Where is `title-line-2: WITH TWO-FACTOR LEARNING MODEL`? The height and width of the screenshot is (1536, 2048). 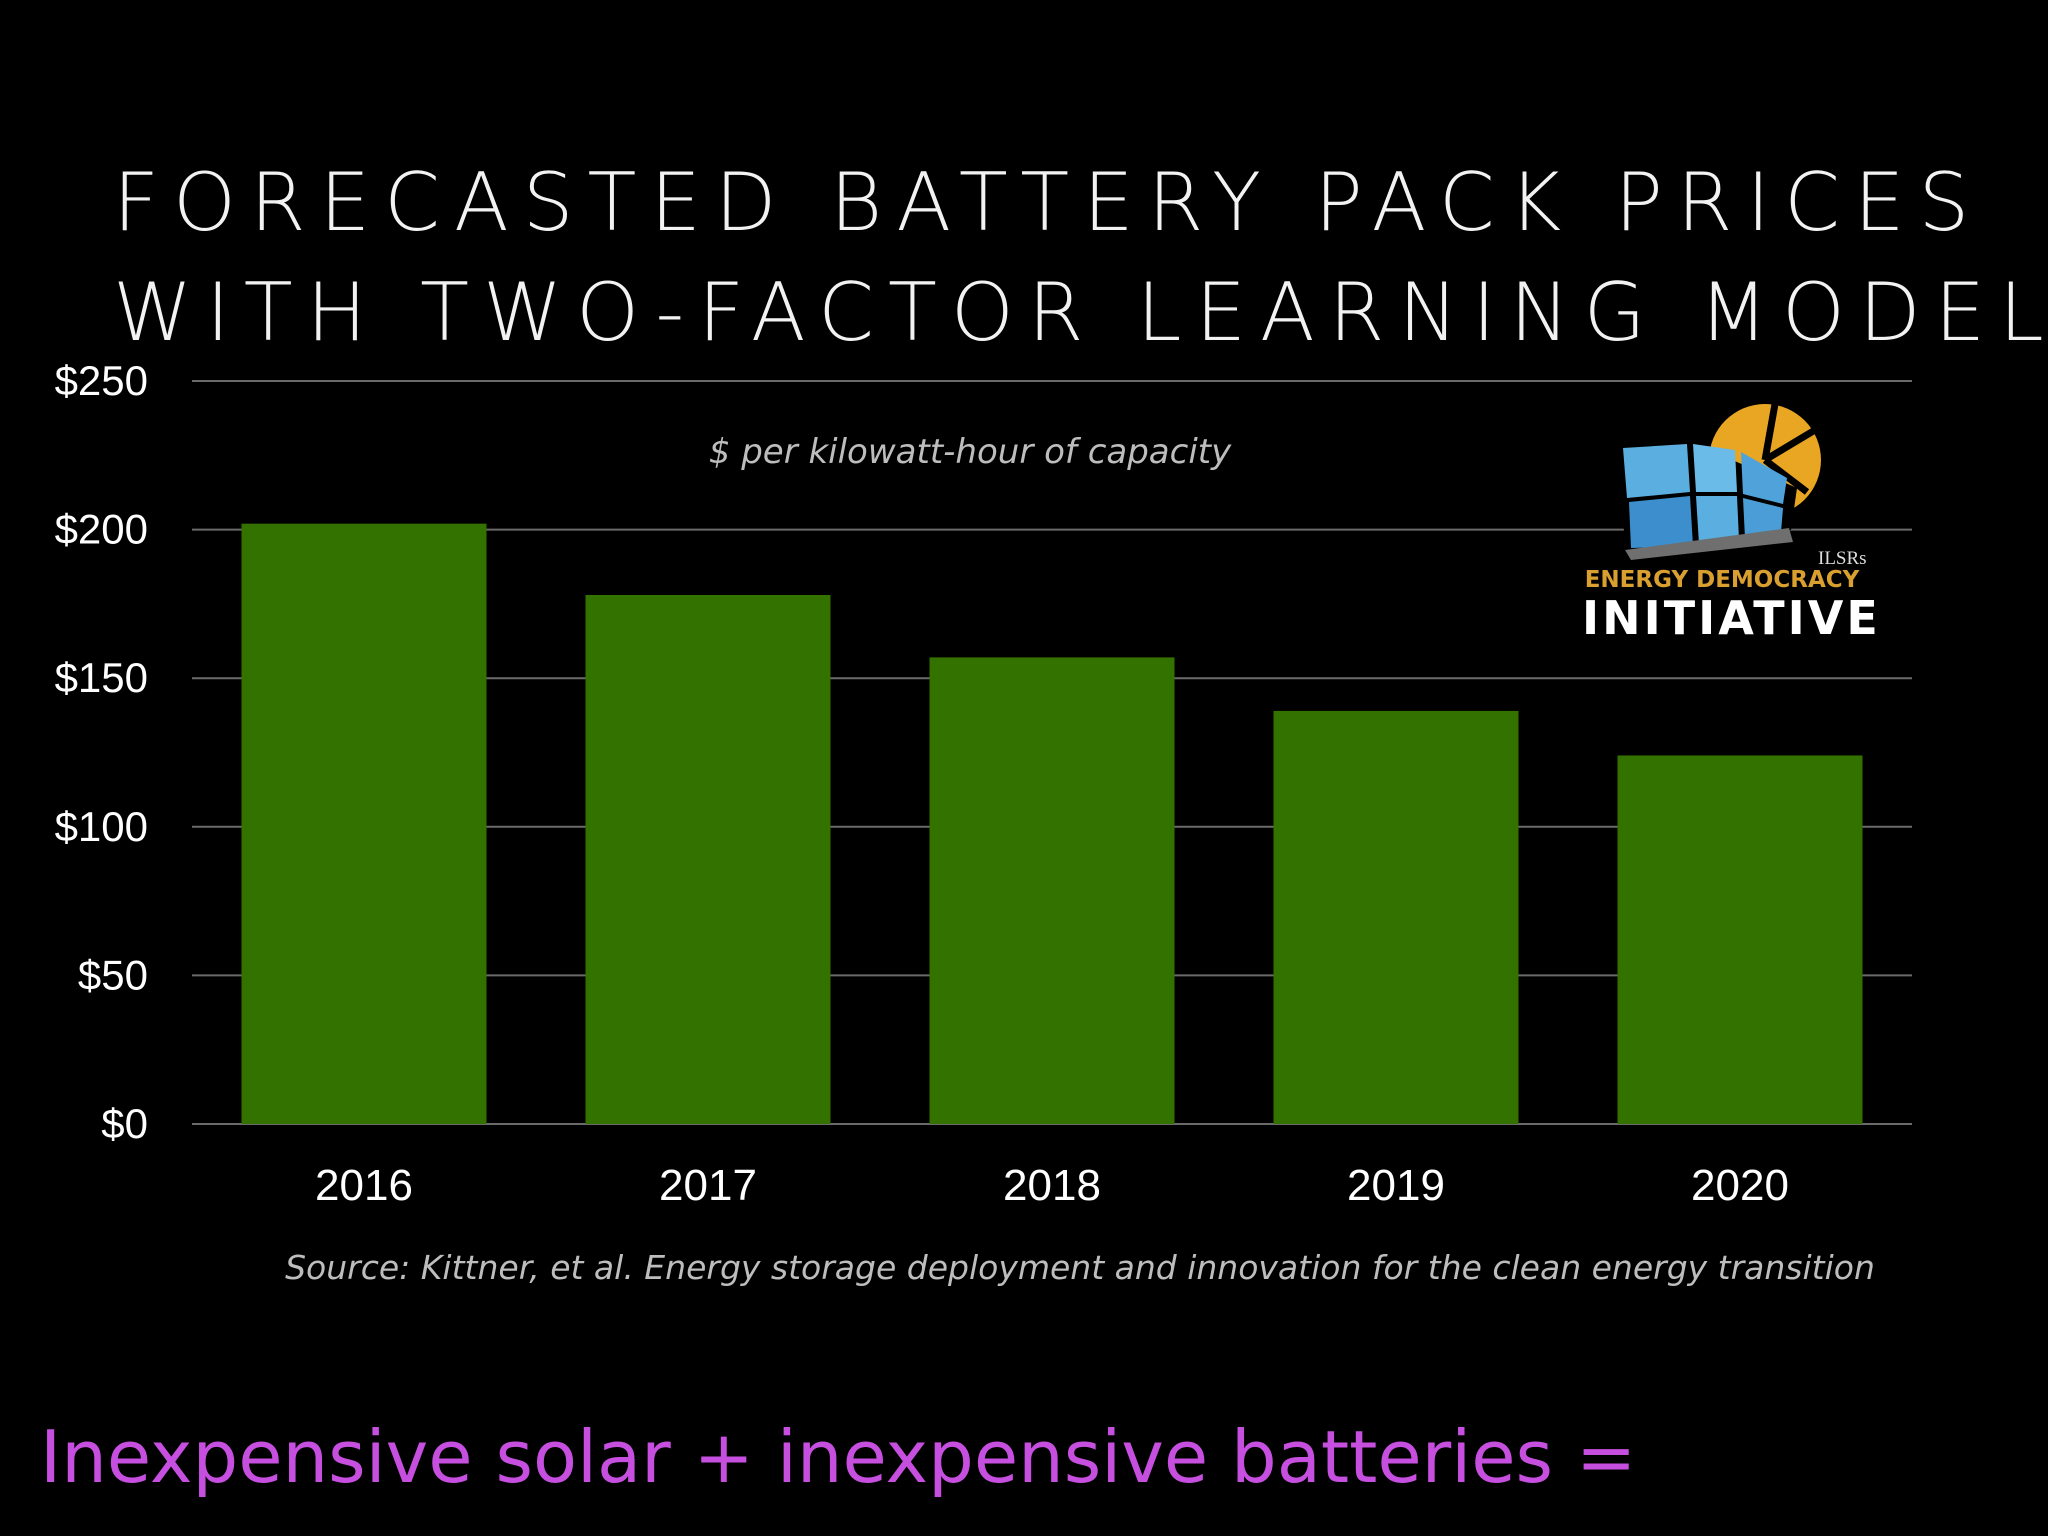
title-line-2: WITH TWO-FACTOR LEARNING MODEL is located at coordinates (1080, 312).